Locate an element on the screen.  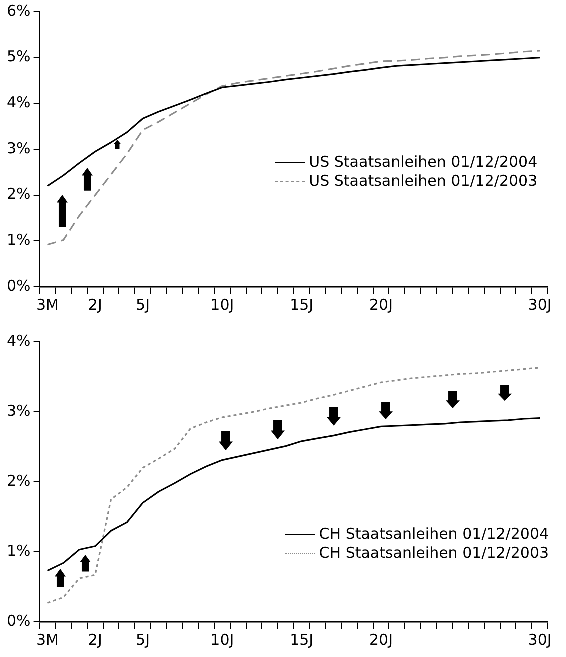
y-tick-label: 6% is located at coordinates (19, 11).